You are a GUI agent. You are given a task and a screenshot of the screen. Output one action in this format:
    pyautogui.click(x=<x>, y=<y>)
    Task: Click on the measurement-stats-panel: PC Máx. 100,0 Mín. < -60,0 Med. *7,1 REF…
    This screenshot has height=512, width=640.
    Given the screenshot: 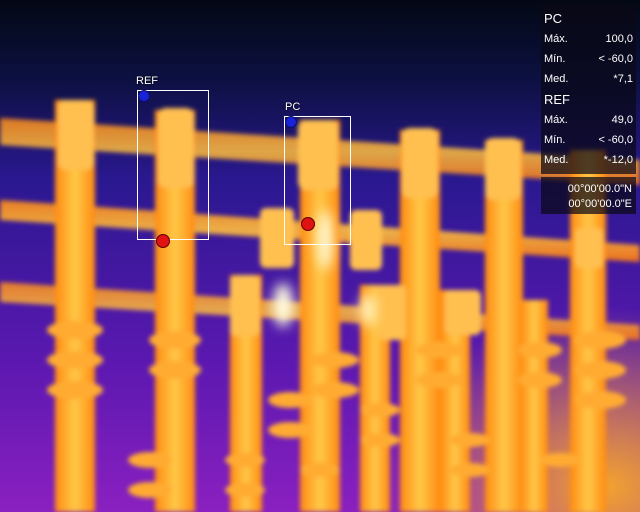 What is the action you would take?
    pyautogui.click(x=588, y=89)
    